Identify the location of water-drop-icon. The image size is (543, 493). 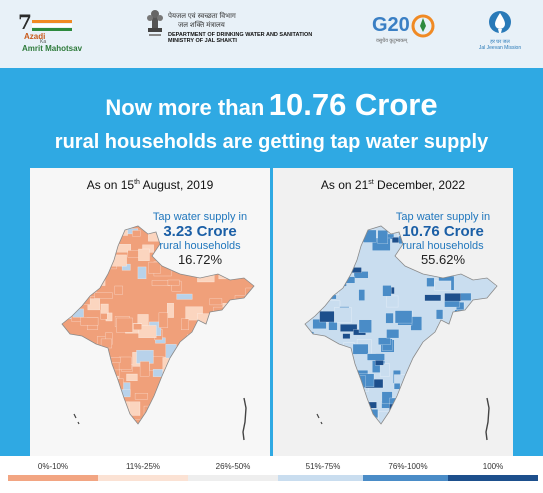
(500, 22).